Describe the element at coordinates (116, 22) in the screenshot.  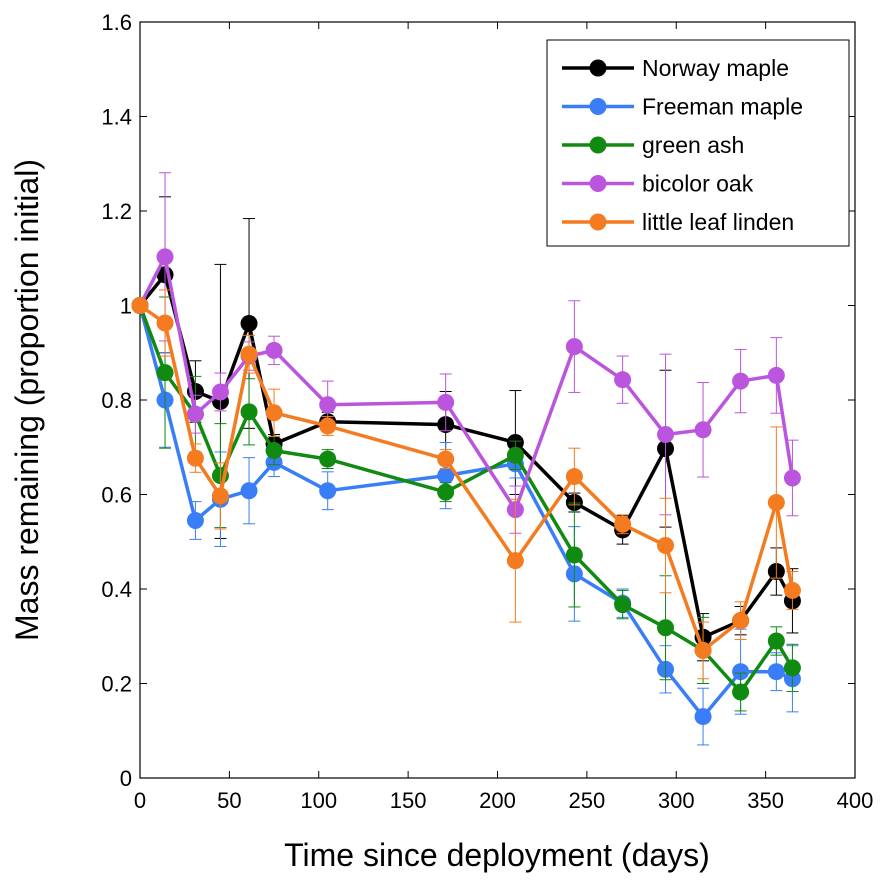
I see `y-tick-label: 1.6` at that location.